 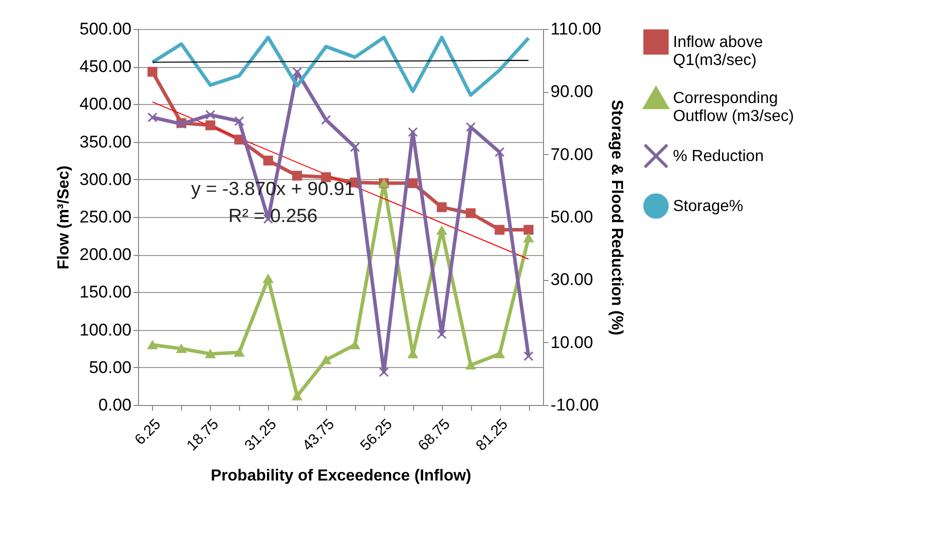 What do you see at coordinates (572, 92) in the screenshot?
I see `y2-tick-label: 90.00` at bounding box center [572, 92].